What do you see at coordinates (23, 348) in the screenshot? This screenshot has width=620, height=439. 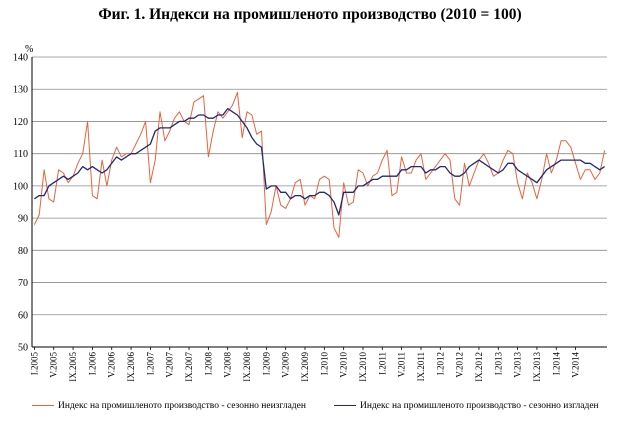 I see `y-tick-label: 50` at bounding box center [23, 348].